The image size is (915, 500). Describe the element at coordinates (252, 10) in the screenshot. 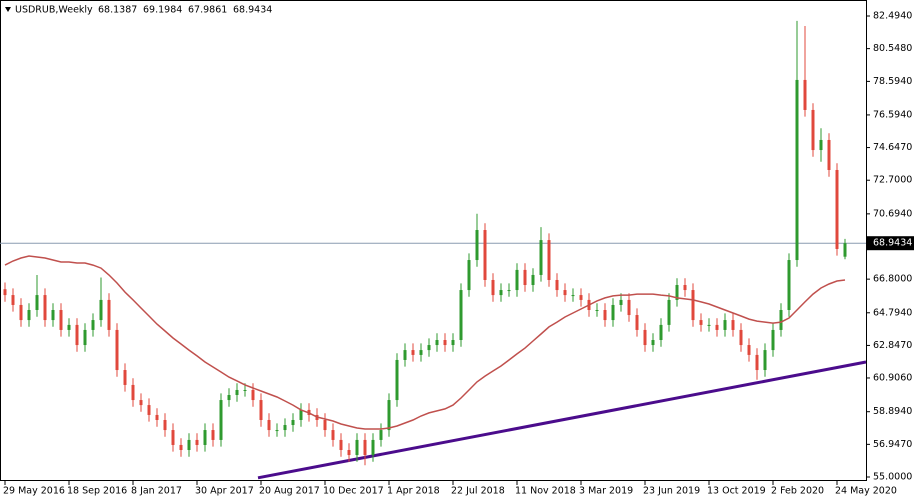

I see `close-value: 68.9434` at that location.